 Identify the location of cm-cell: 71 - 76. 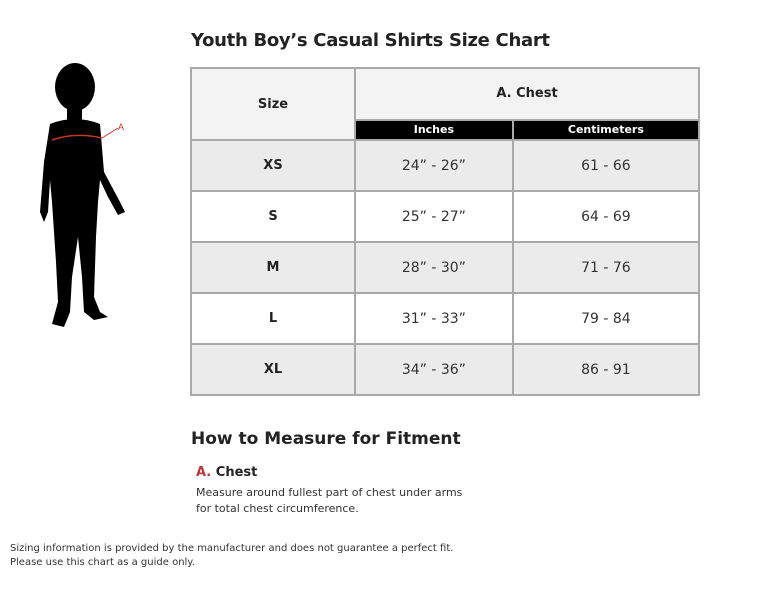
(606, 267).